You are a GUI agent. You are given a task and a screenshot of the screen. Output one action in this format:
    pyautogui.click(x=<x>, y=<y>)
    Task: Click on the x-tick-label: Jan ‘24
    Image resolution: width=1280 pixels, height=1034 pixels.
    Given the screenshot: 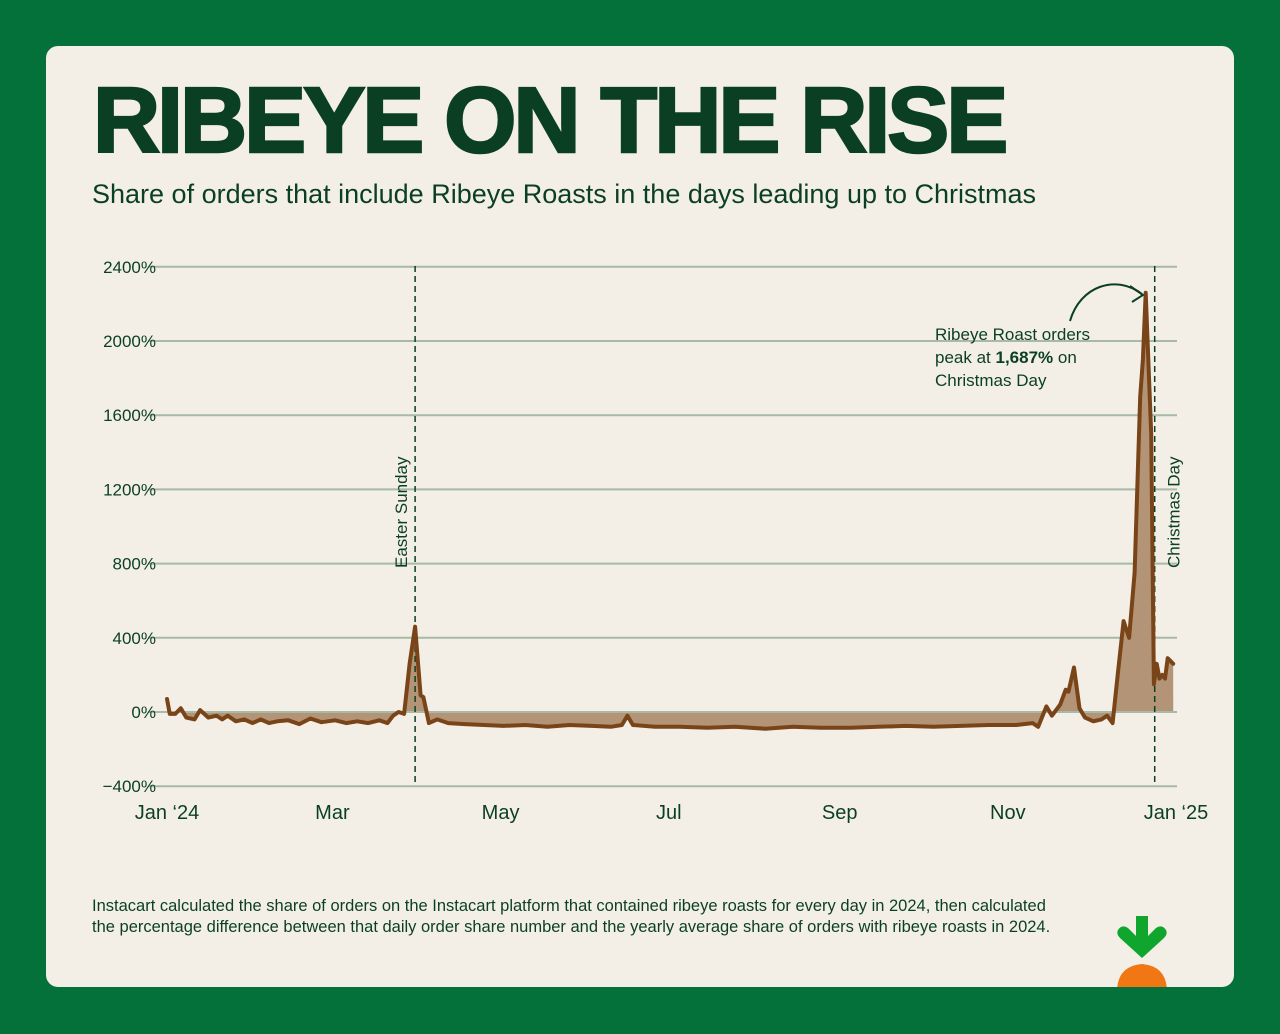 What is the action you would take?
    pyautogui.click(x=167, y=813)
    